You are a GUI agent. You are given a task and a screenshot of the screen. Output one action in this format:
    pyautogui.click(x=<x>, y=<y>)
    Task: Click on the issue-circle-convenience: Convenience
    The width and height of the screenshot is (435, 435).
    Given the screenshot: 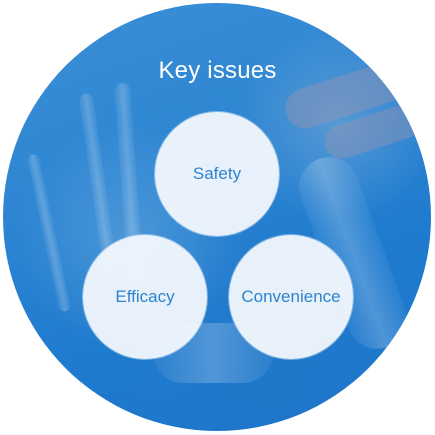 What is the action you would take?
    pyautogui.click(x=291, y=297)
    